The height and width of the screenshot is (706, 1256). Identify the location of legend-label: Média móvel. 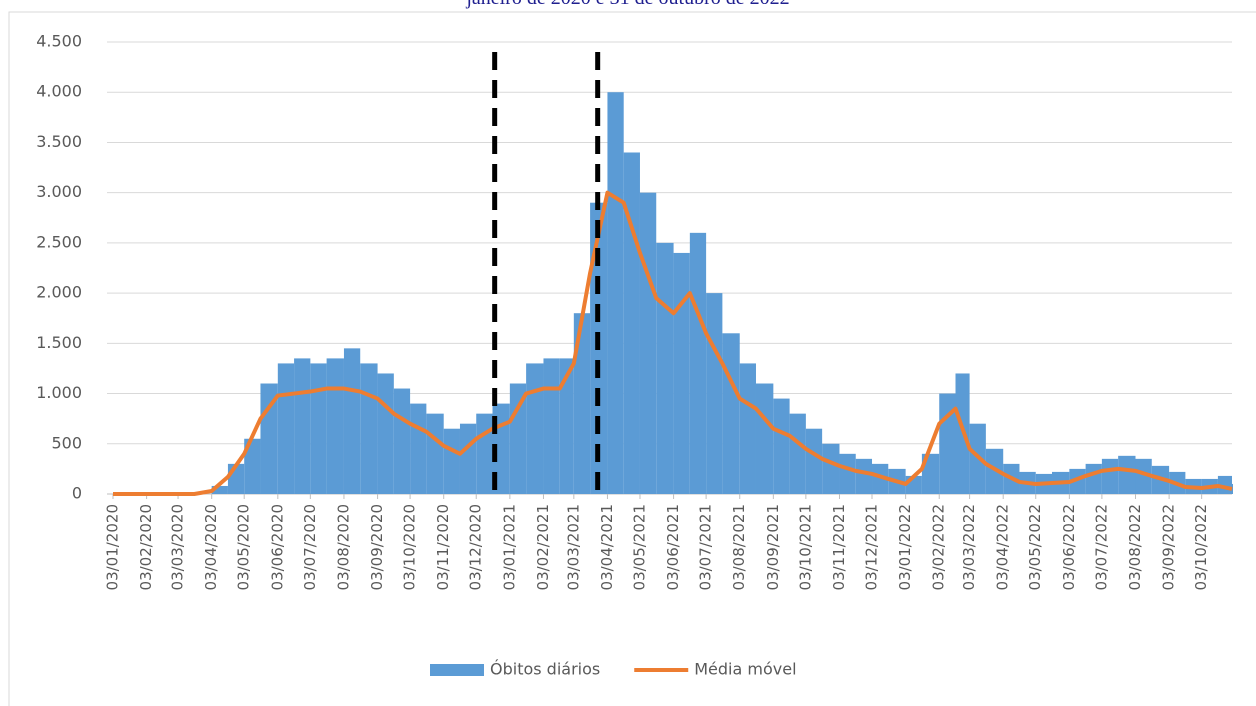
(745, 669).